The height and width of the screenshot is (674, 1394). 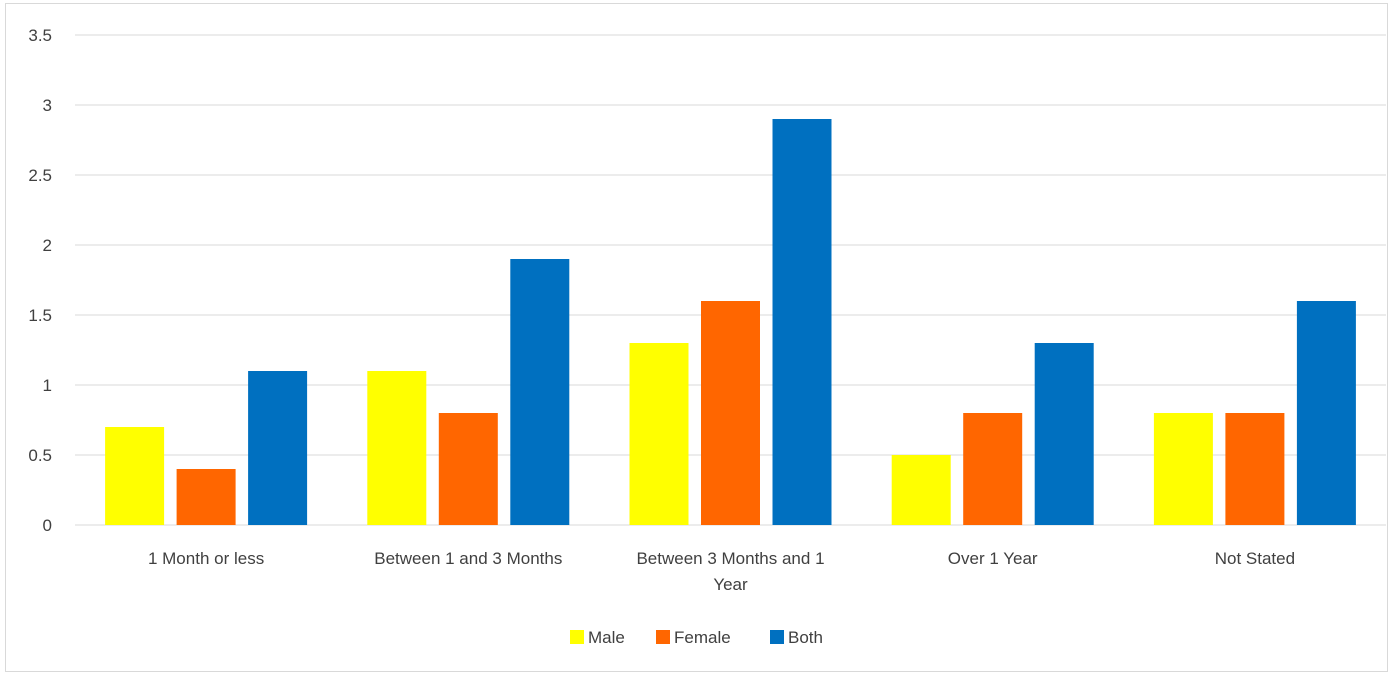 I want to click on legend-swatch-female, so click(x=663, y=637).